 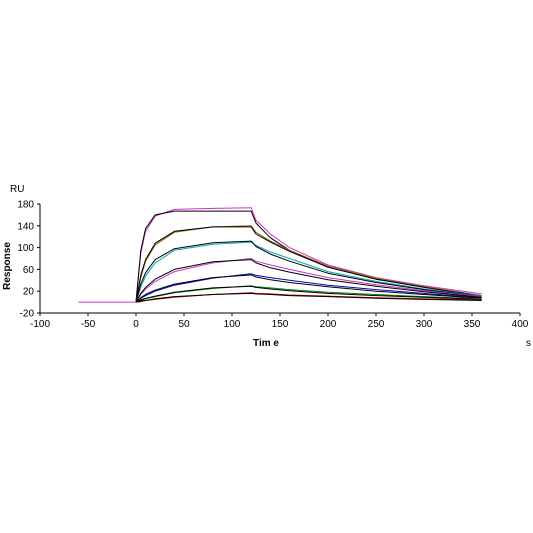 What do you see at coordinates (29, 292) in the screenshot?
I see `y-tick-label: 20` at bounding box center [29, 292].